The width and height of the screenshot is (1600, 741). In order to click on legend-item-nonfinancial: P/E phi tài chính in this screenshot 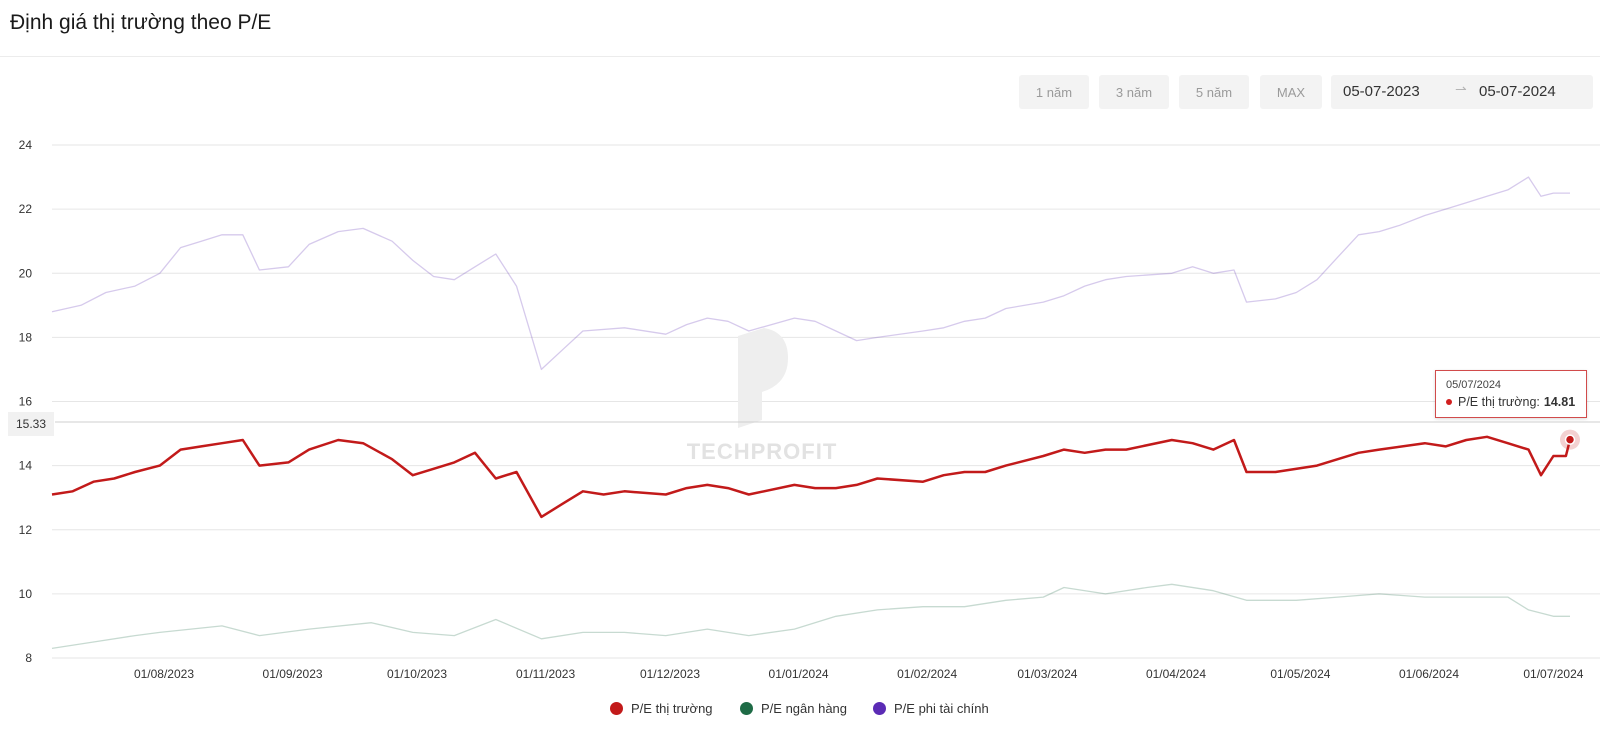, I will do `click(931, 708)`.